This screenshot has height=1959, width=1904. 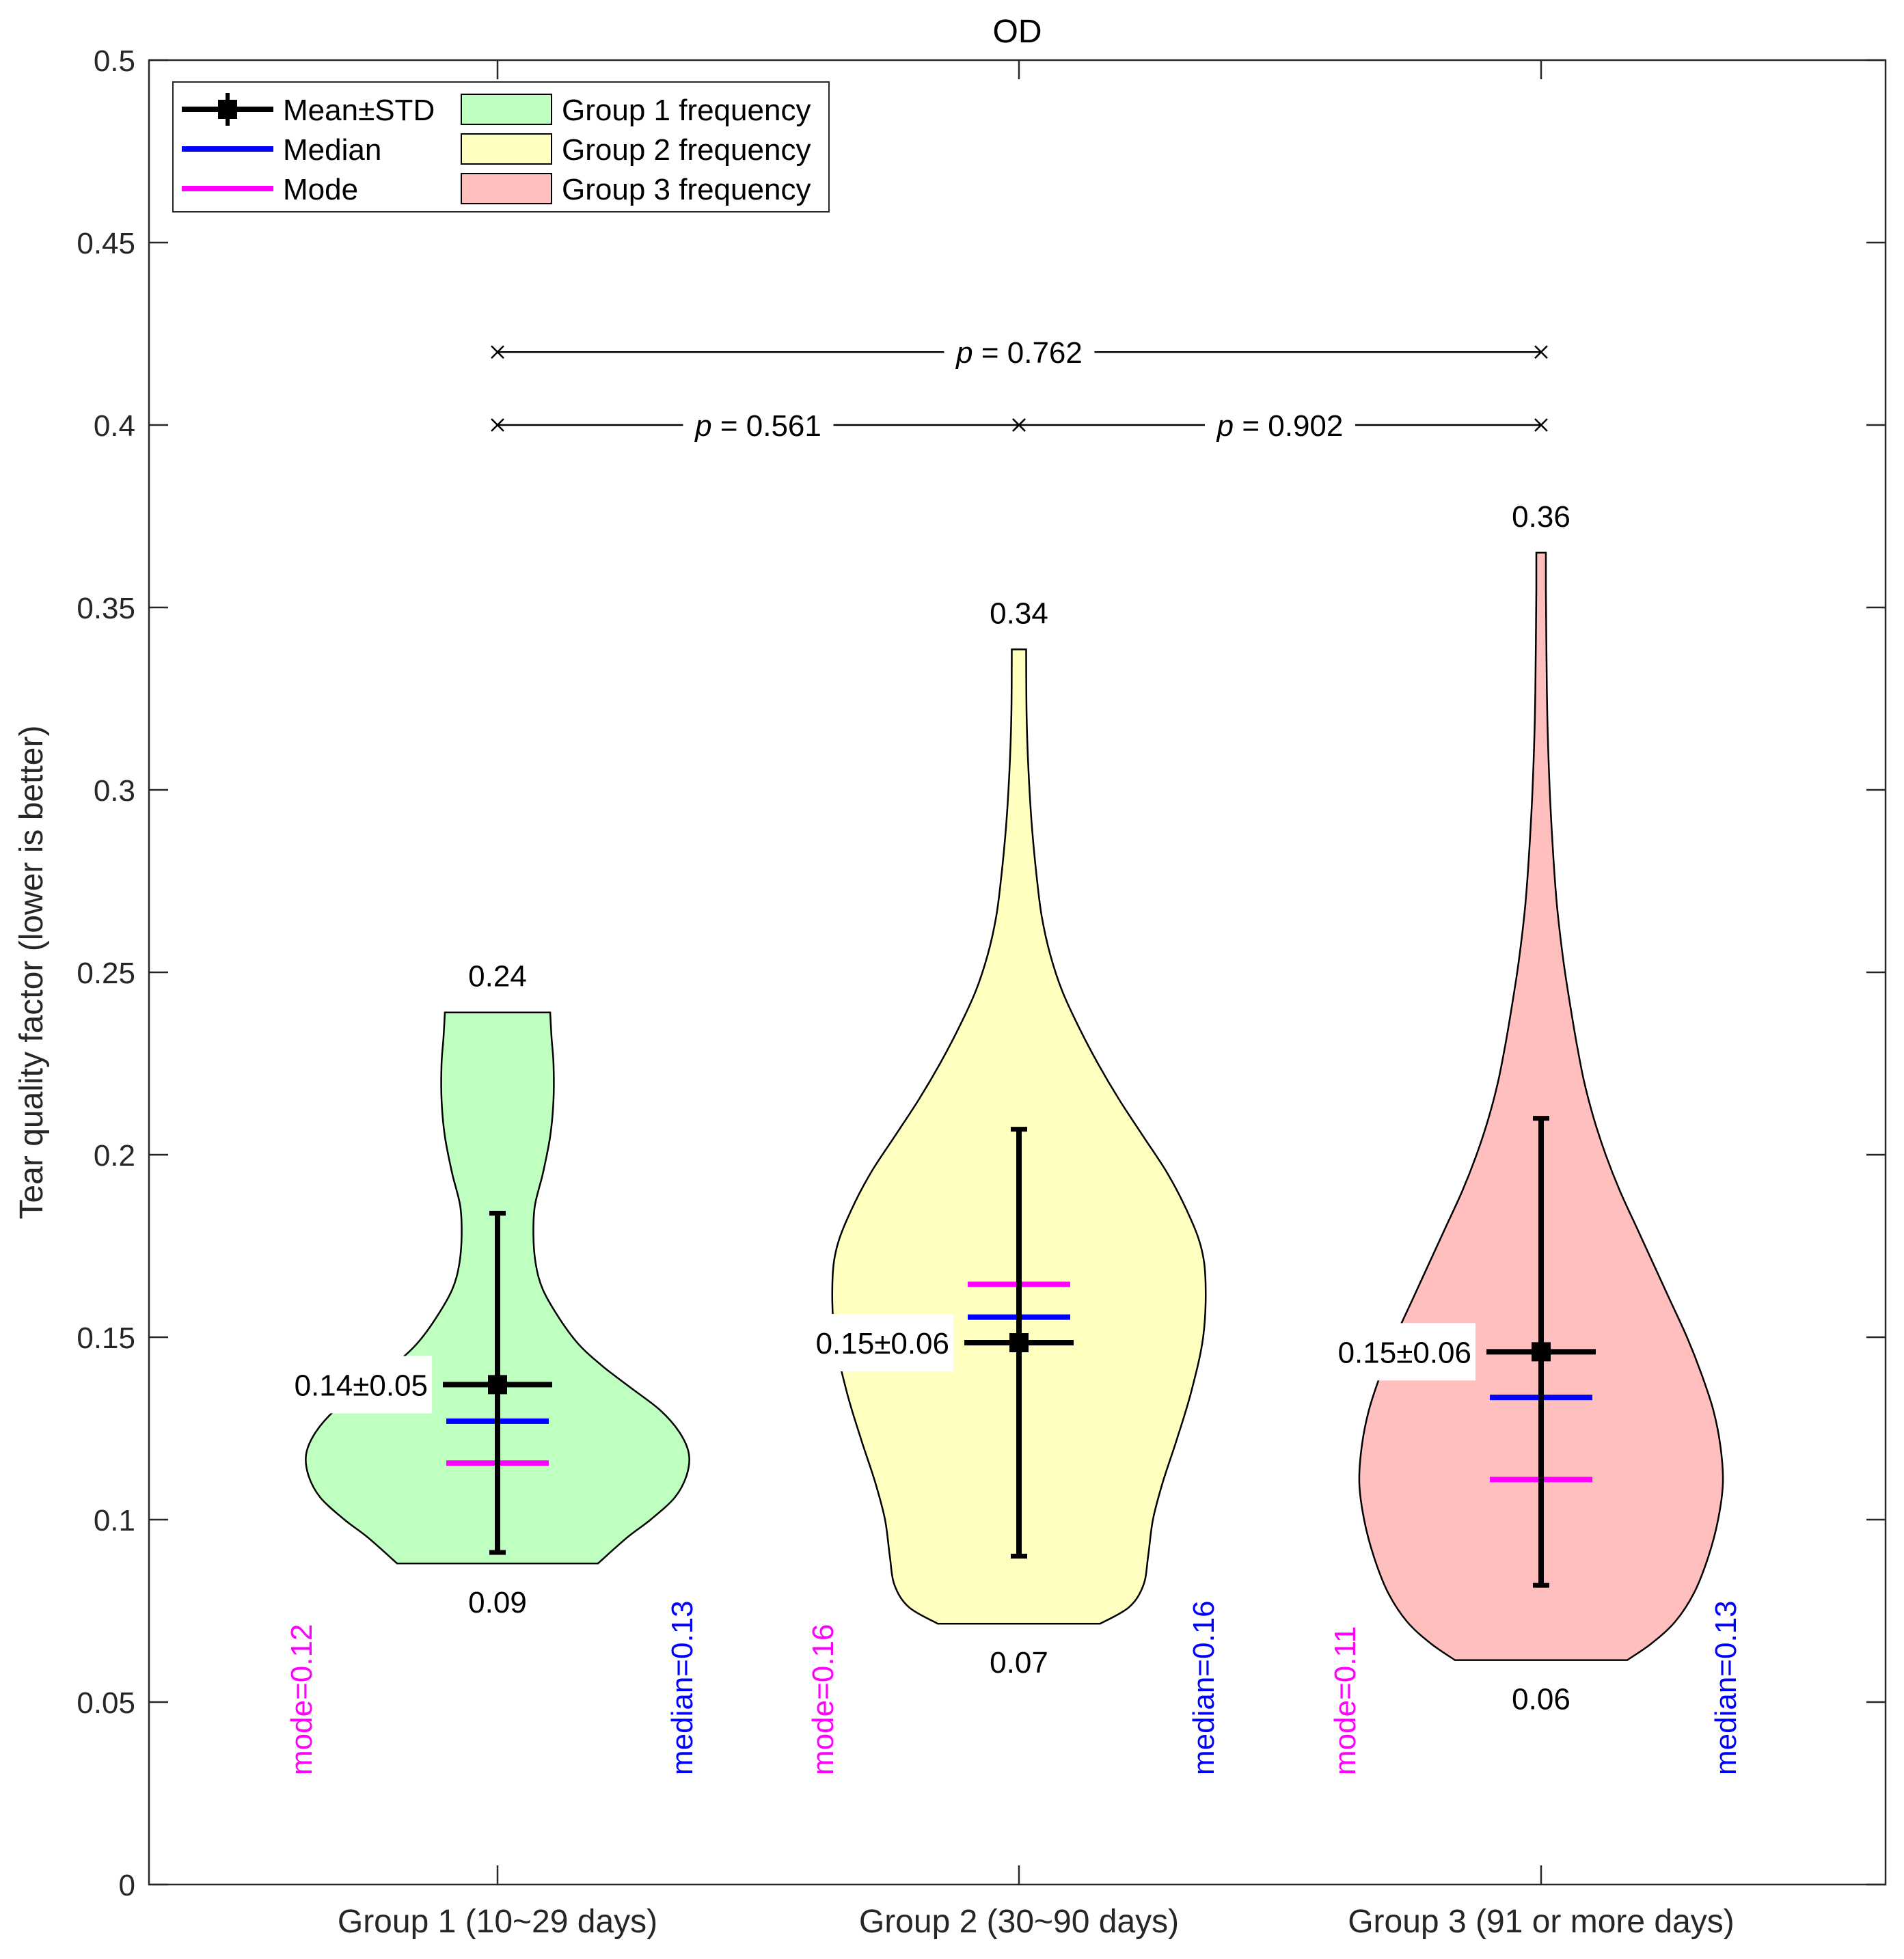 What do you see at coordinates (686, 190) in the screenshot?
I see `legend-label-6: Group 3 frequency` at bounding box center [686, 190].